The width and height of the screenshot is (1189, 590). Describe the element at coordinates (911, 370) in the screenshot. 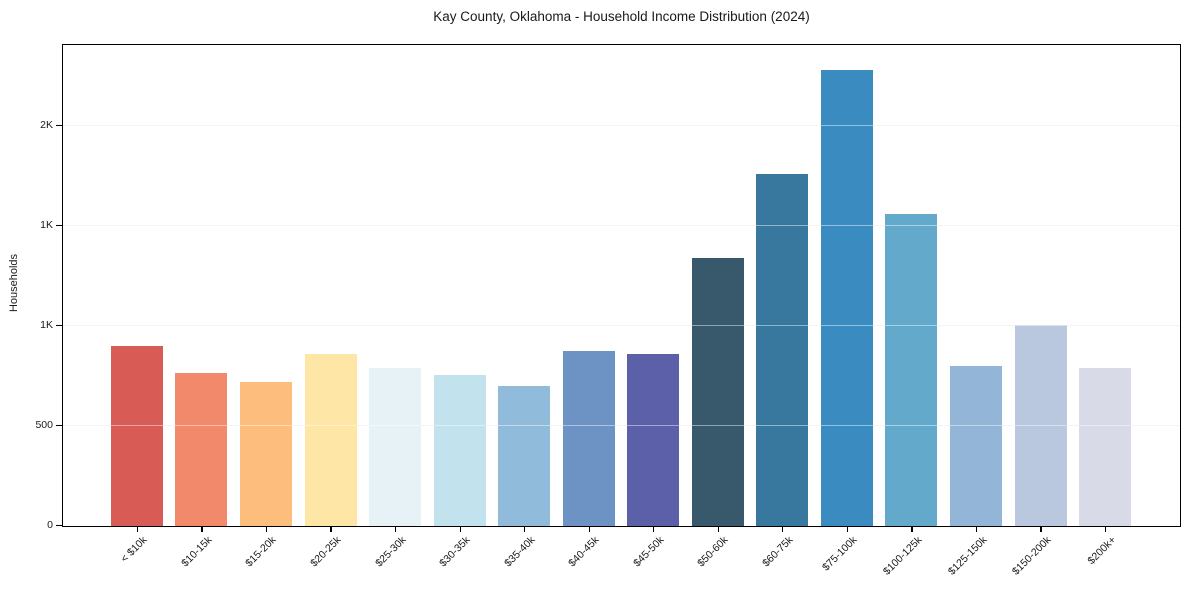

I see `bar-100-125k` at that location.